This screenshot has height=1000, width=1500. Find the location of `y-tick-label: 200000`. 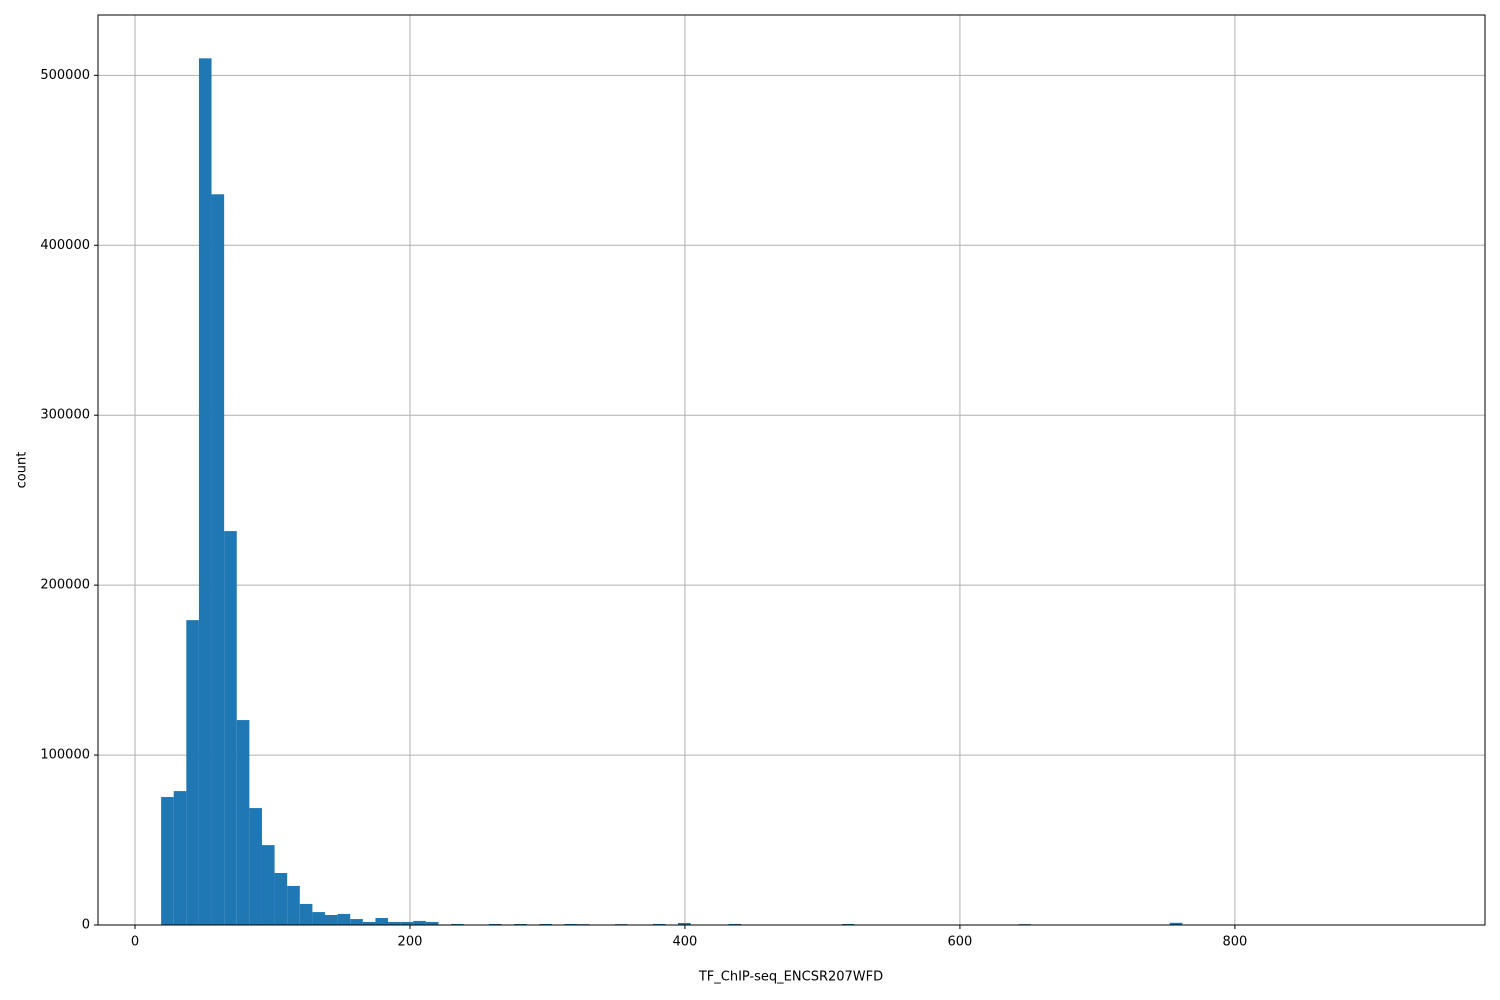

y-tick-label: 200000 is located at coordinates (65, 585).